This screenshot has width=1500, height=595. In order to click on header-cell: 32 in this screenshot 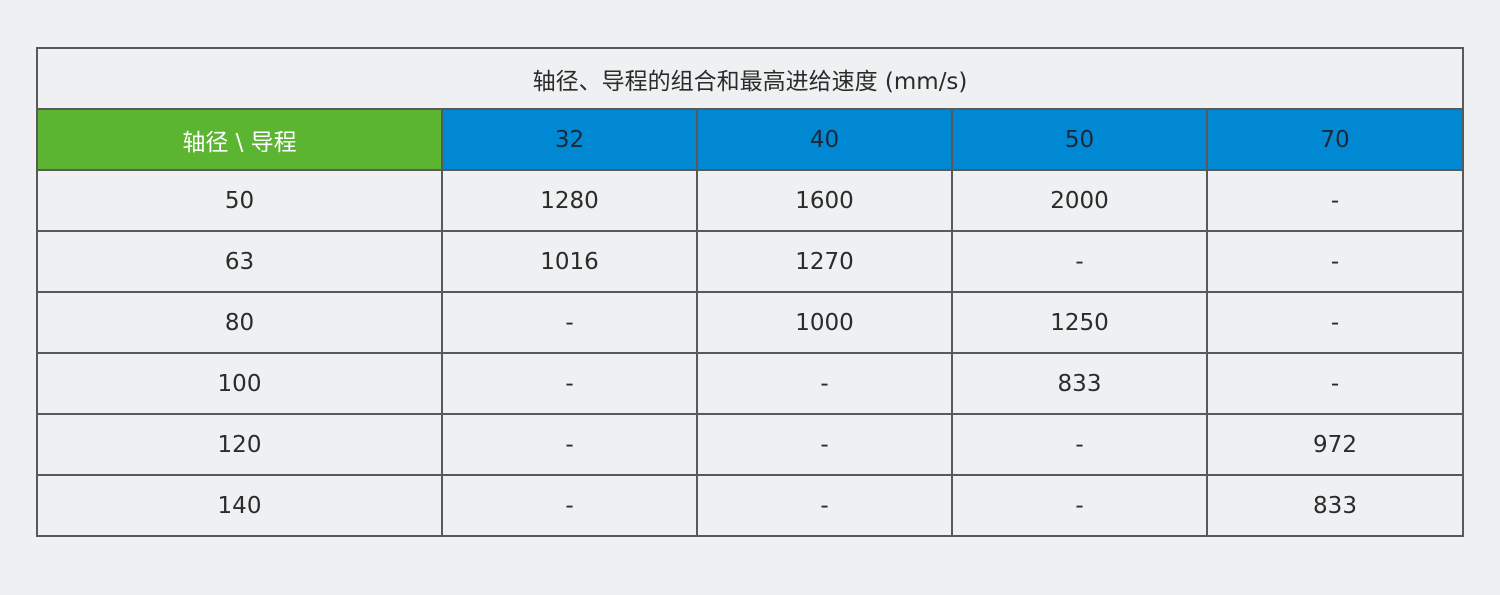, I will do `click(569, 139)`.